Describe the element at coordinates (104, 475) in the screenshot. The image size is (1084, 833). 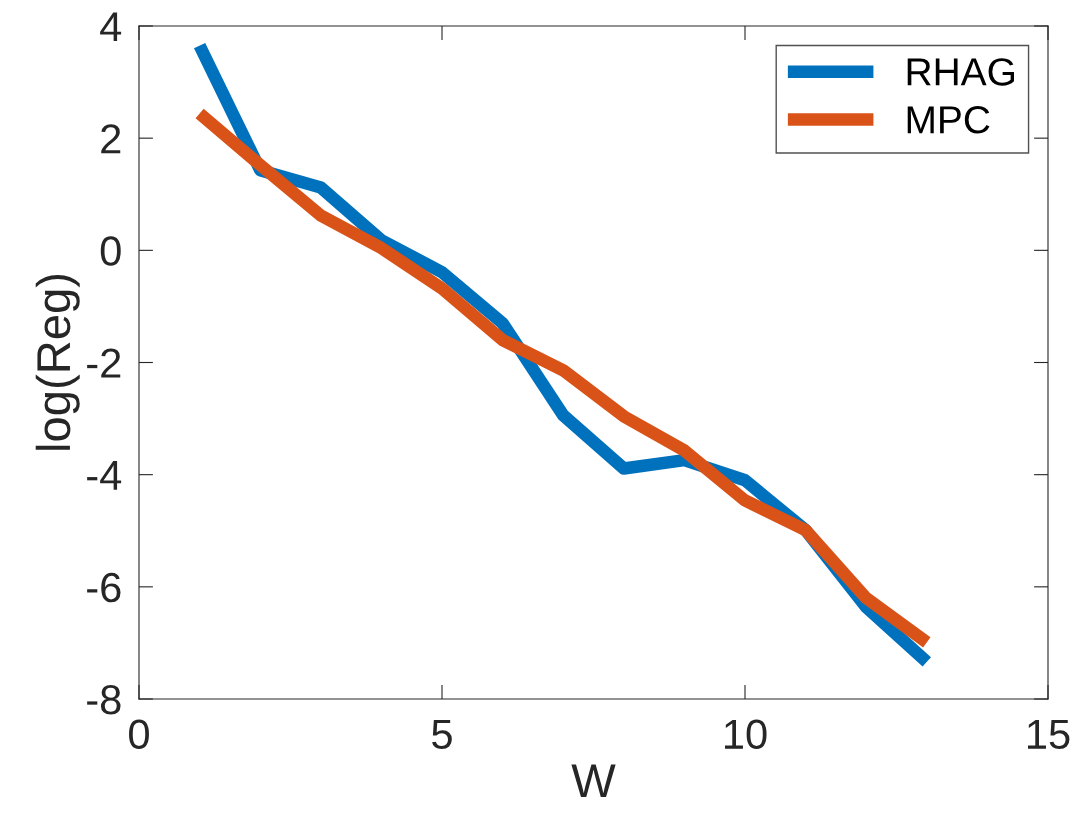
I see `y-tick-label: -4` at that location.